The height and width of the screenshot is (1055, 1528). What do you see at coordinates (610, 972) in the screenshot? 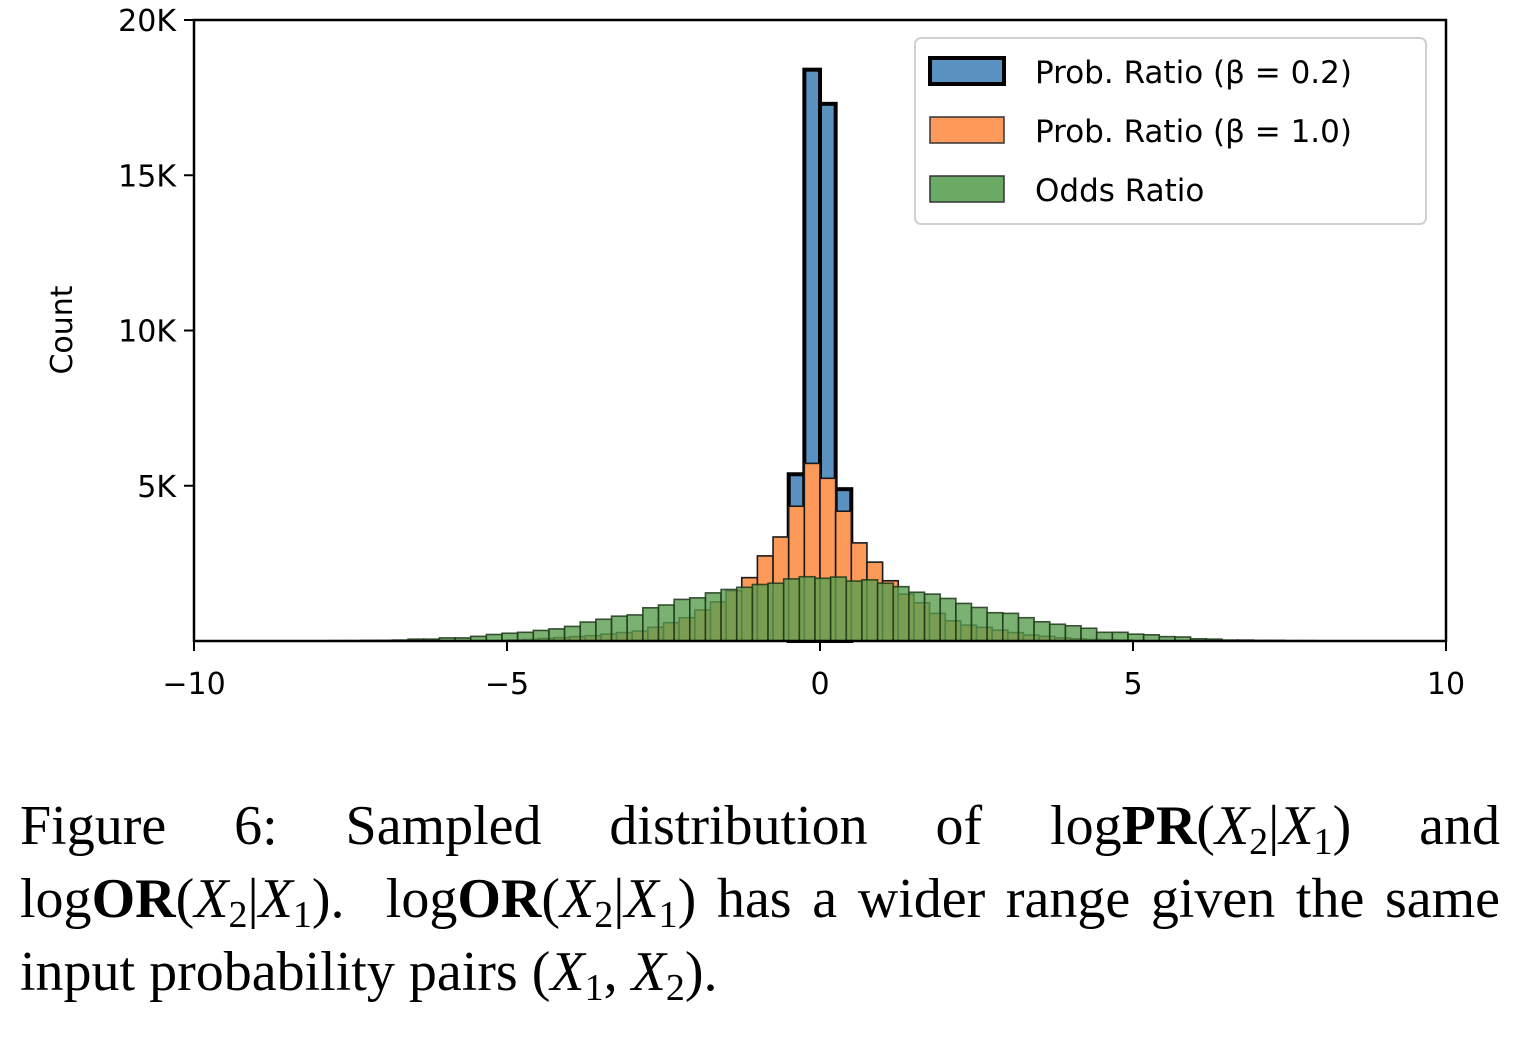
I see `comma: ,` at bounding box center [610, 972].